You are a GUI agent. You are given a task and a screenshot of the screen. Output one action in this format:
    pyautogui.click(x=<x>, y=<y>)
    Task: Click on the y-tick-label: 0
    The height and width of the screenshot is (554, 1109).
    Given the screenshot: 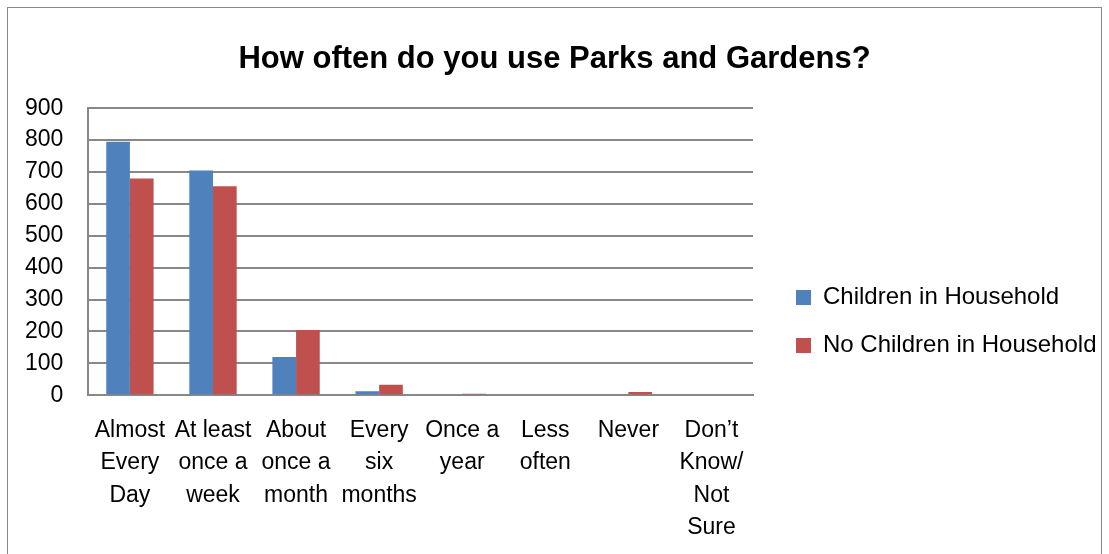 What is the action you would take?
    pyautogui.click(x=57, y=393)
    